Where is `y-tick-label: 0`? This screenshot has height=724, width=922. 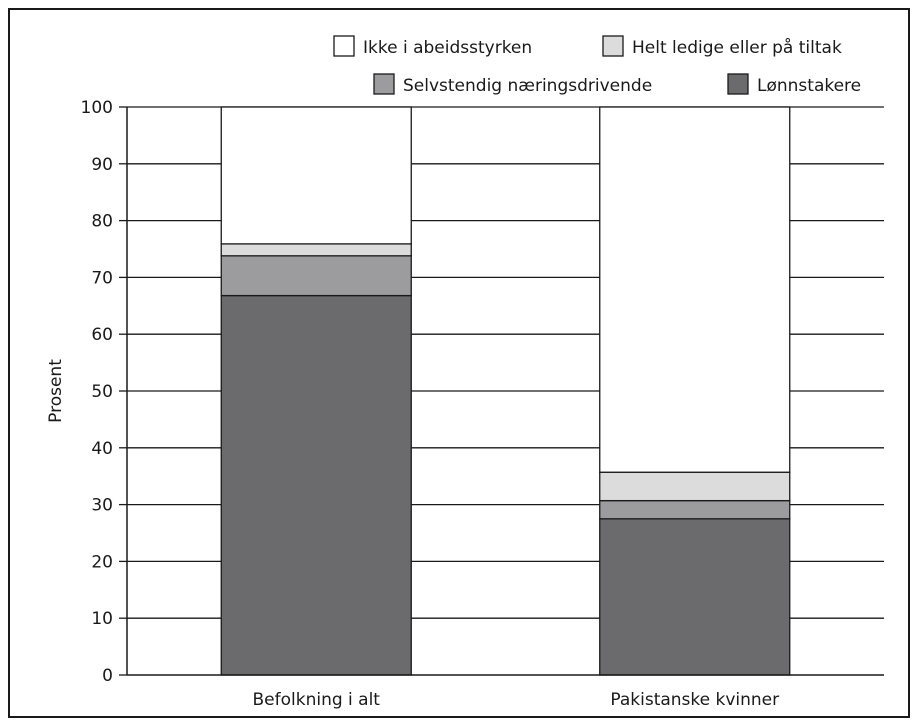
y-tick-label: 0 is located at coordinates (107, 676).